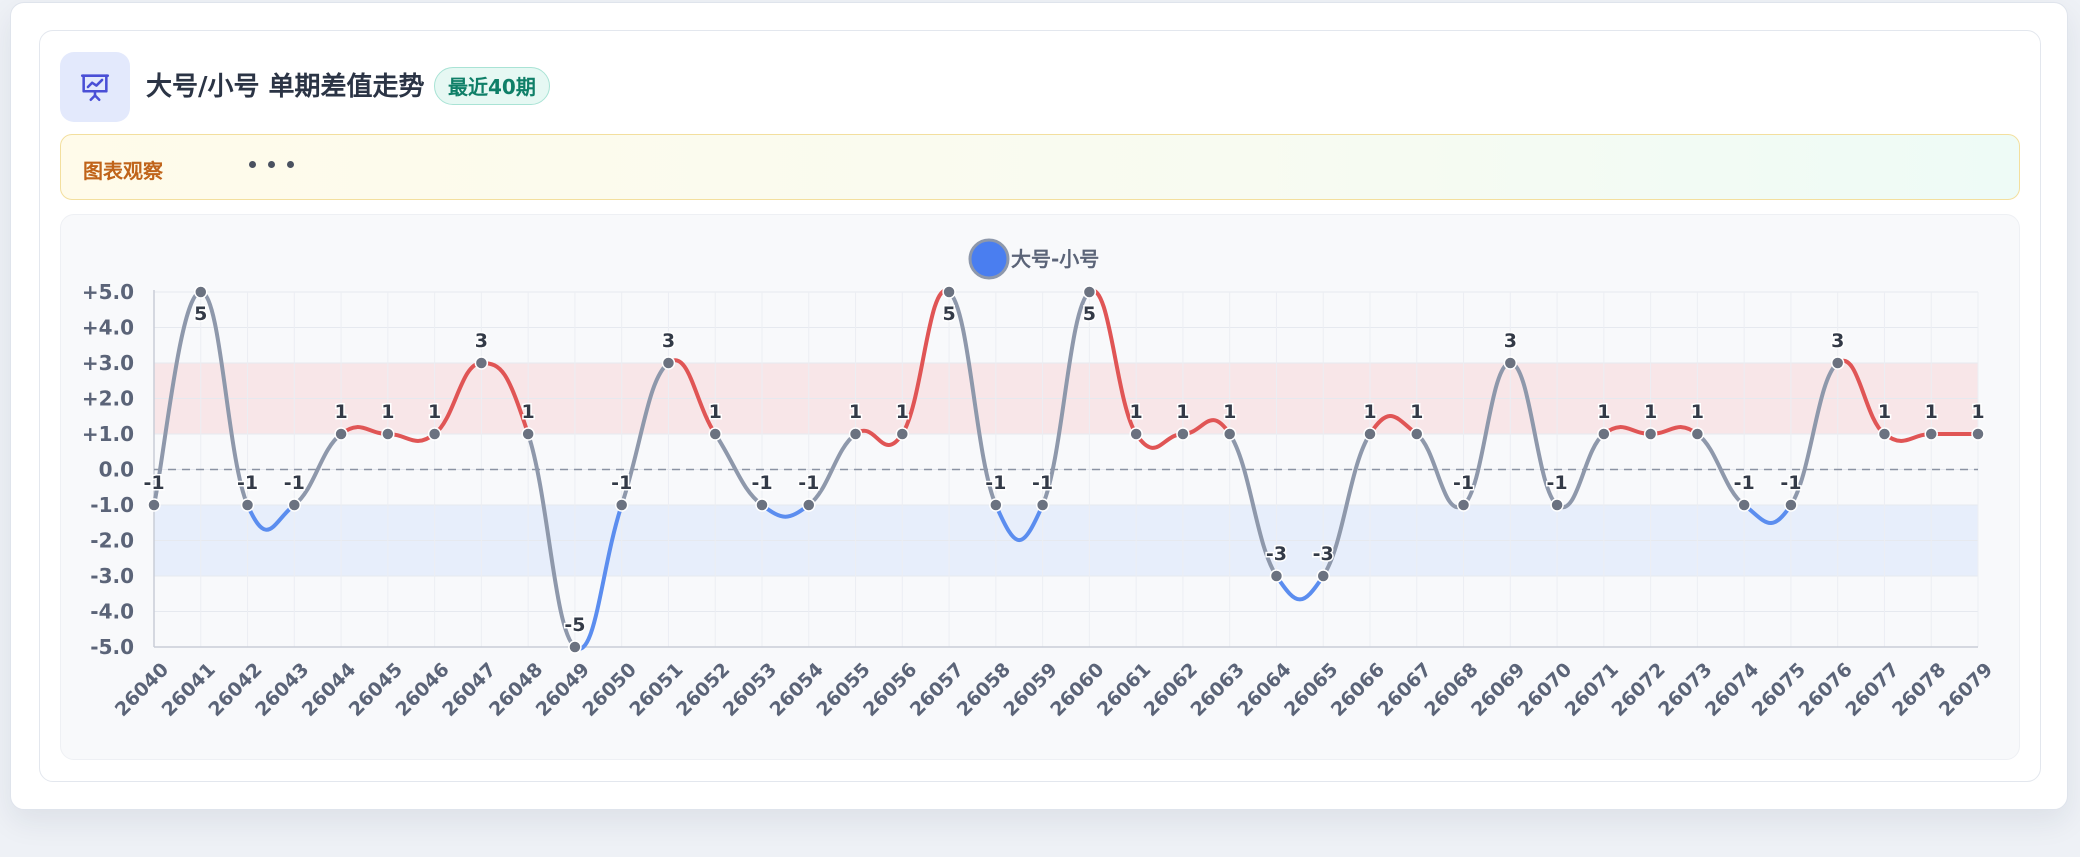 The height and width of the screenshot is (857, 2080). Describe the element at coordinates (112, 612) in the screenshot. I see `y-tick-label: -4.0` at that location.